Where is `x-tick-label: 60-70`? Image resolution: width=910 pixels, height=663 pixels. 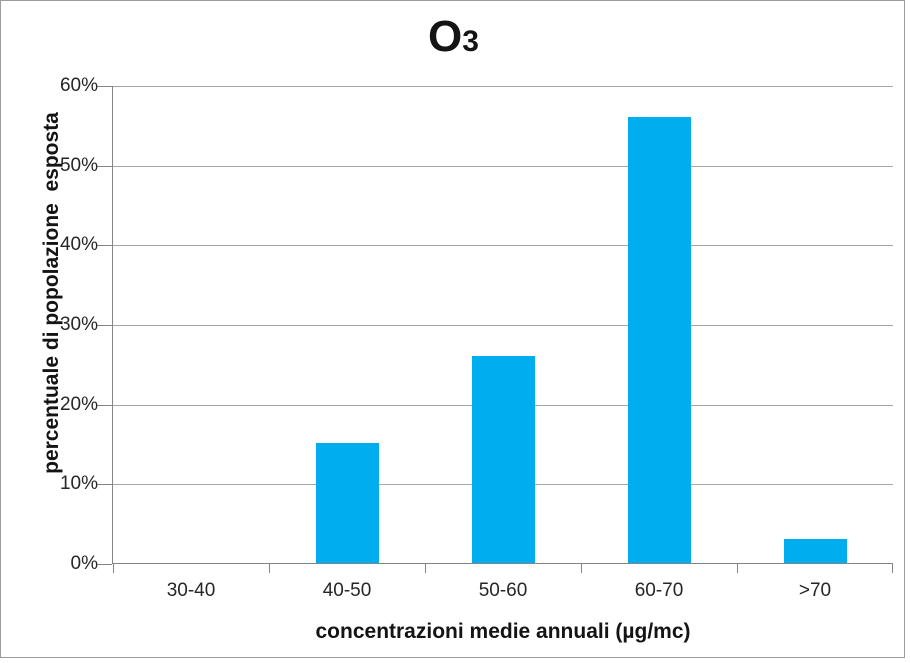 x-tick-label: 60-70 is located at coordinates (659, 590).